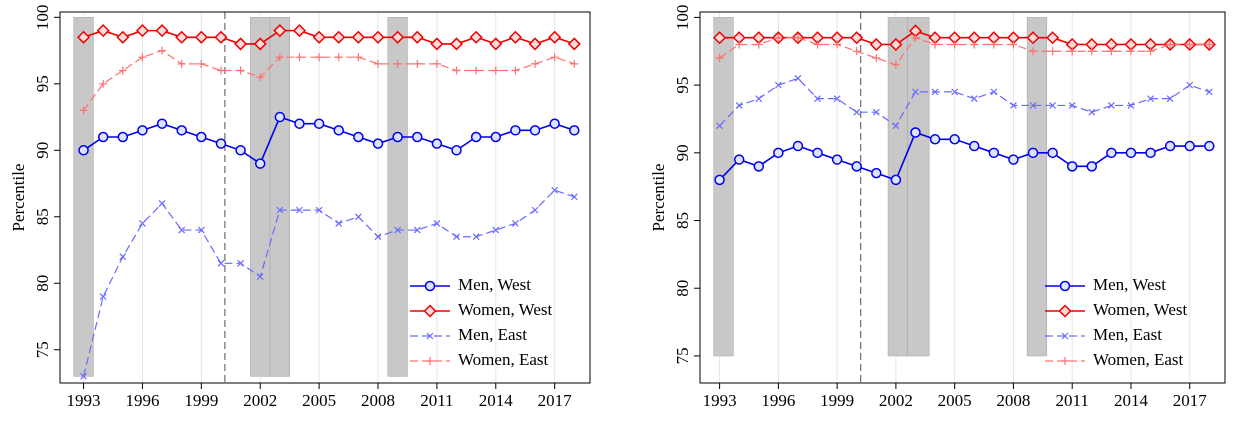 The height and width of the screenshot is (422, 1233). What do you see at coordinates (1072, 400) in the screenshot?
I see `x-tick-label: 2011` at bounding box center [1072, 400].